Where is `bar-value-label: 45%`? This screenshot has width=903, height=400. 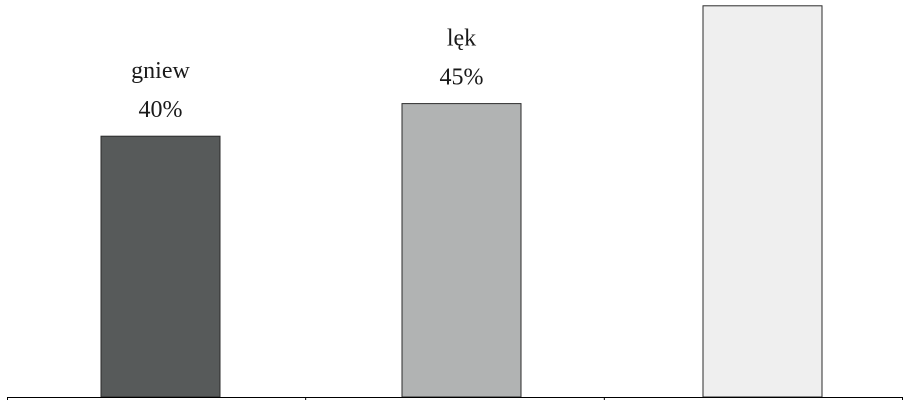 bar-value-label: 45% is located at coordinates (462, 78).